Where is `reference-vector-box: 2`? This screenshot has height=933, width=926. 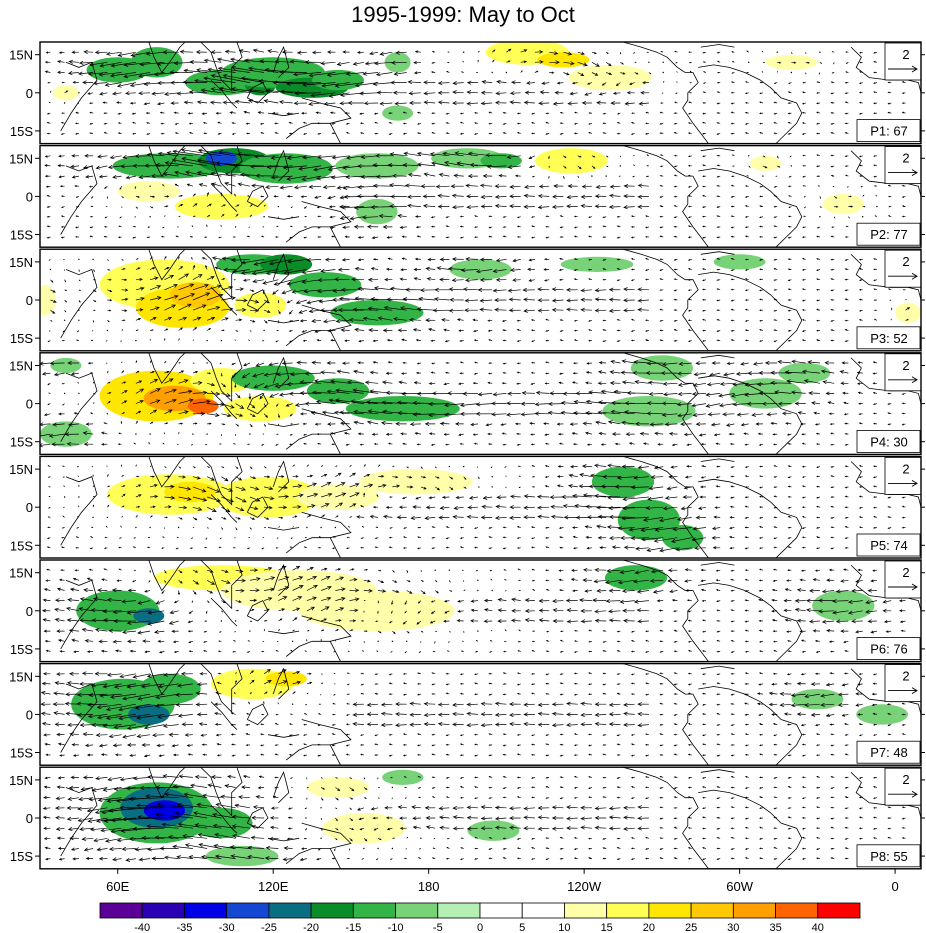
reference-vector-box: 2 is located at coordinates (903, 268).